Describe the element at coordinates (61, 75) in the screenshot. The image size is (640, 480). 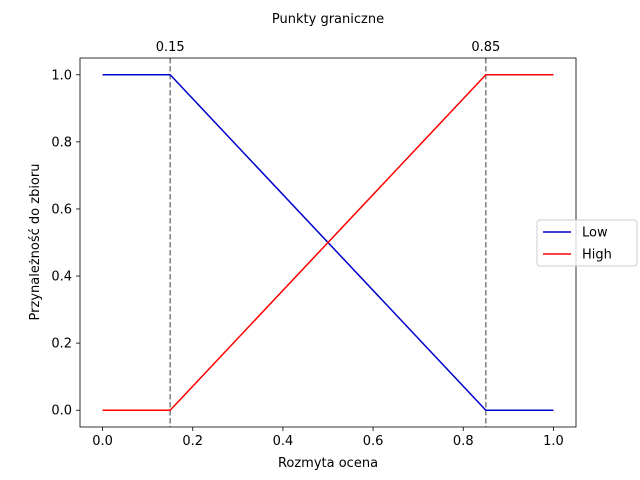
I see `y-tick-label-5: 1.0` at that location.